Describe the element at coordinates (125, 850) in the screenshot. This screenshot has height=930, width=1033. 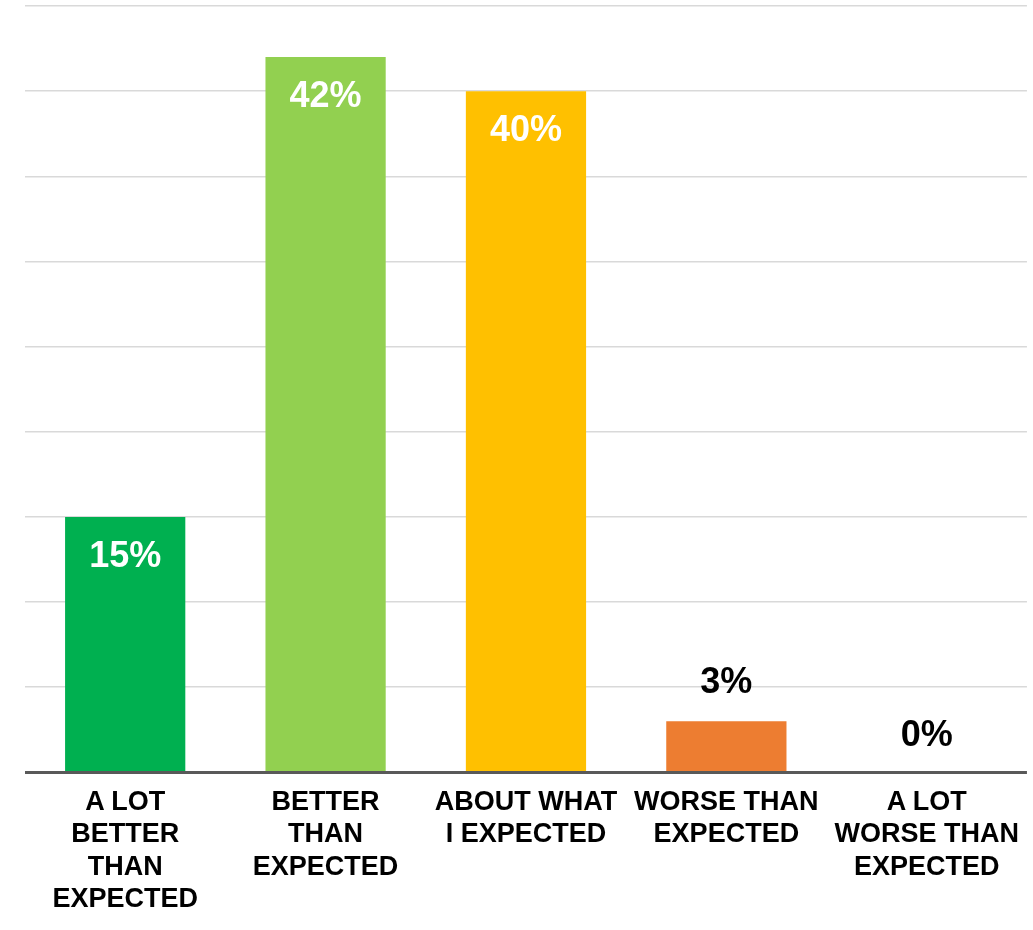
I see `x-tick-label: A LOT BETTER THAN EXPECTED` at that location.